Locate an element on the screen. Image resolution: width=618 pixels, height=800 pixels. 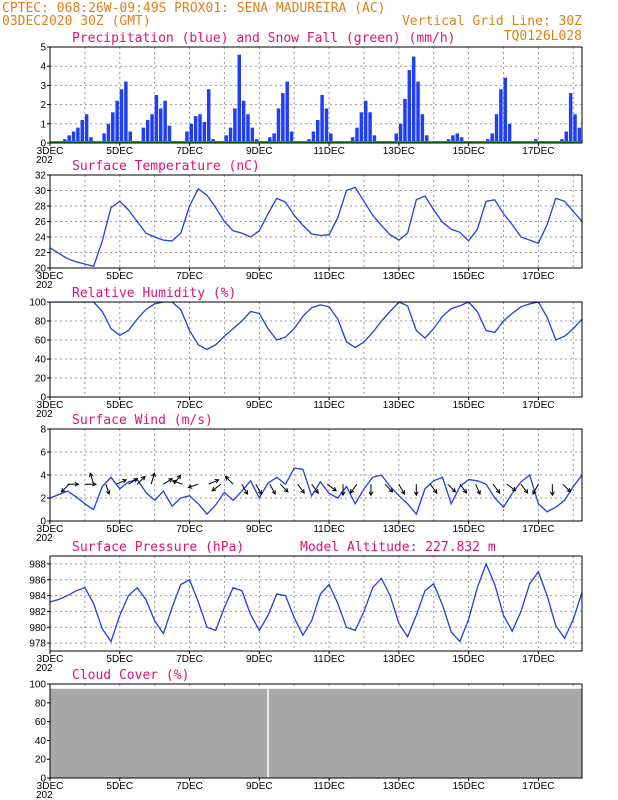
header-run-time: 03DEC2020 30Z (GMT) is located at coordinates (76, 21).